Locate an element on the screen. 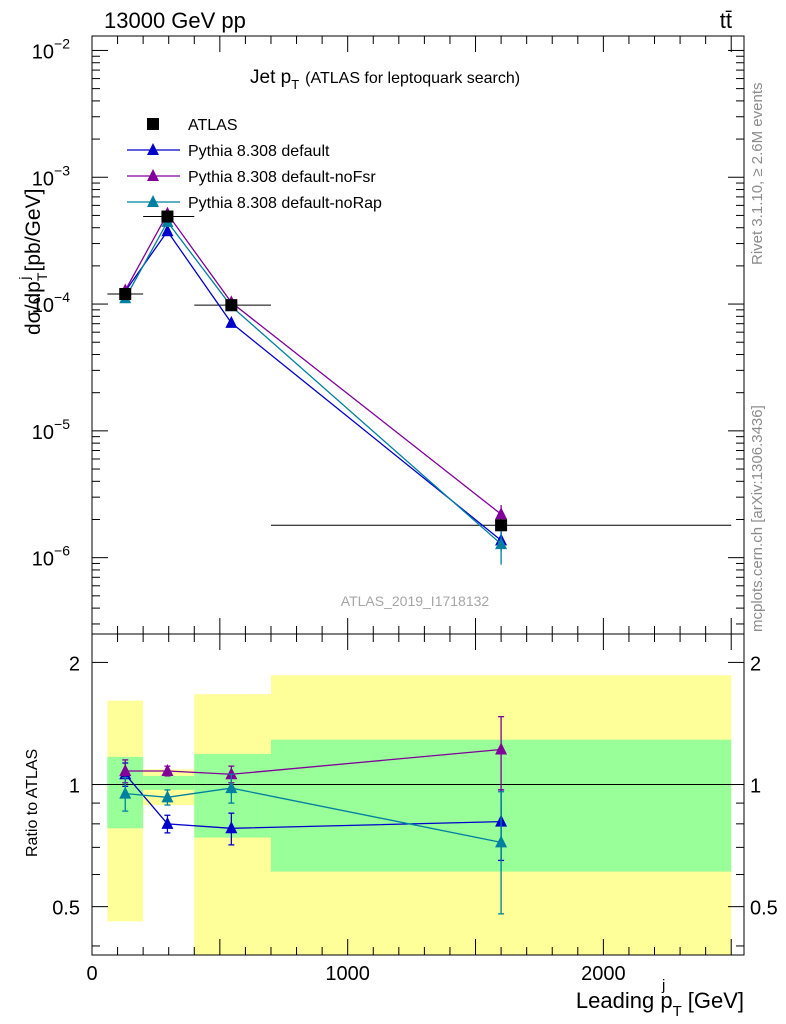  legend-entry-noRap: Pythia 8.308 default-noRap is located at coordinates (254, 203).